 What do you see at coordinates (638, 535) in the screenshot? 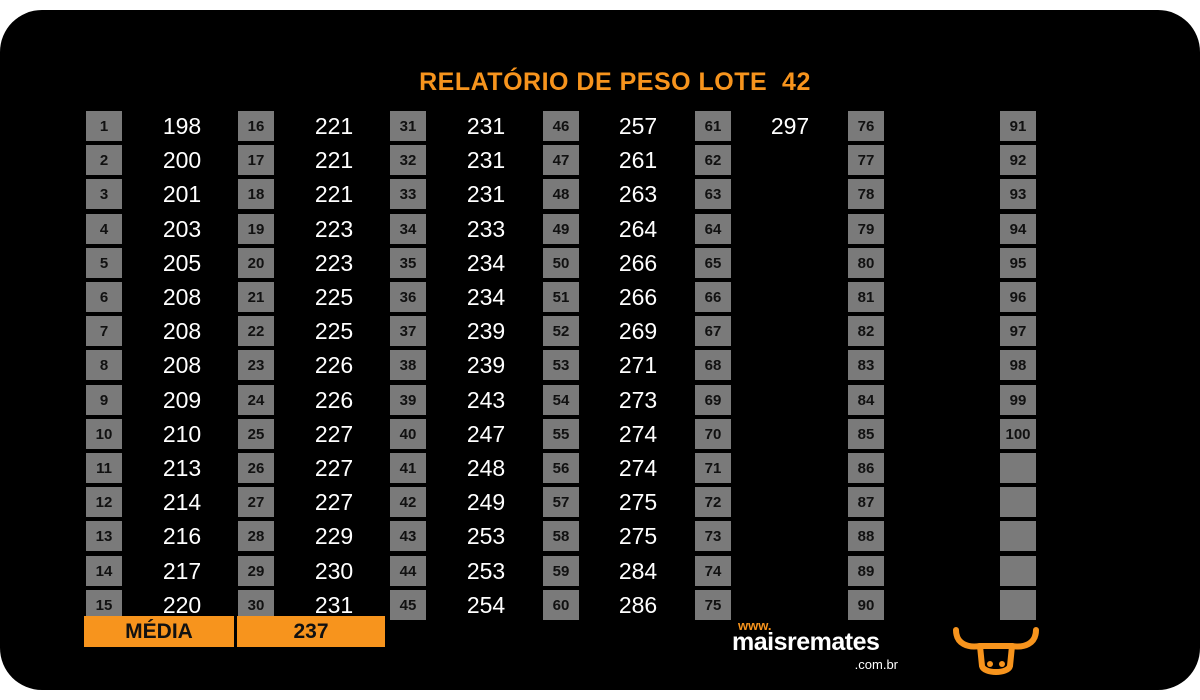
I see `weight-value: 275` at bounding box center [638, 535].